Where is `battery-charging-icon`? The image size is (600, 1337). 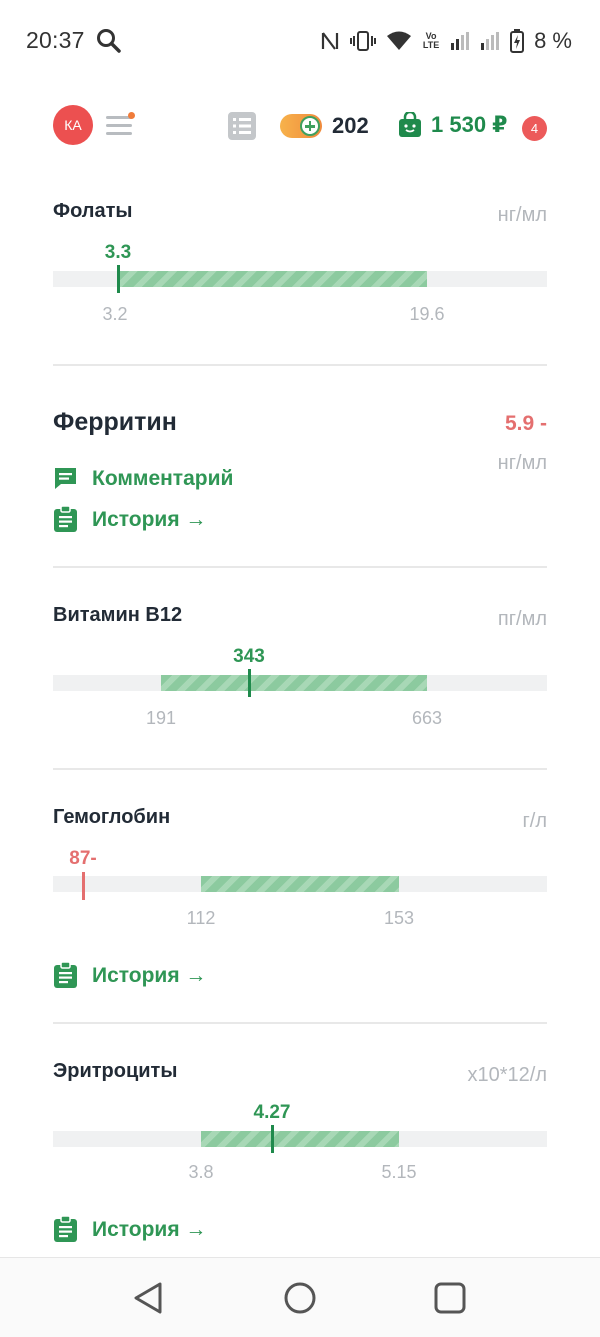
battery-charging-icon is located at coordinates (517, 41).